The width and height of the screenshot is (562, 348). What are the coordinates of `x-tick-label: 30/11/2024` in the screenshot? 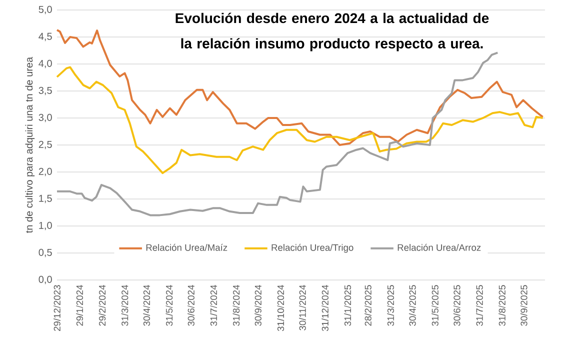 It's located at (302, 307).